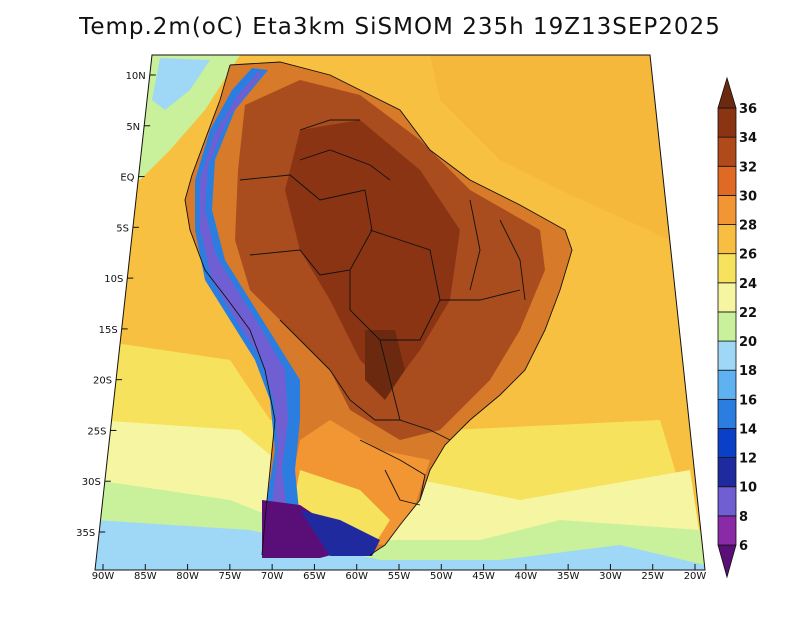 The width and height of the screenshot is (800, 618). What do you see at coordinates (748, 255) in the screenshot?
I see `colorbar-label: 26` at bounding box center [748, 255].